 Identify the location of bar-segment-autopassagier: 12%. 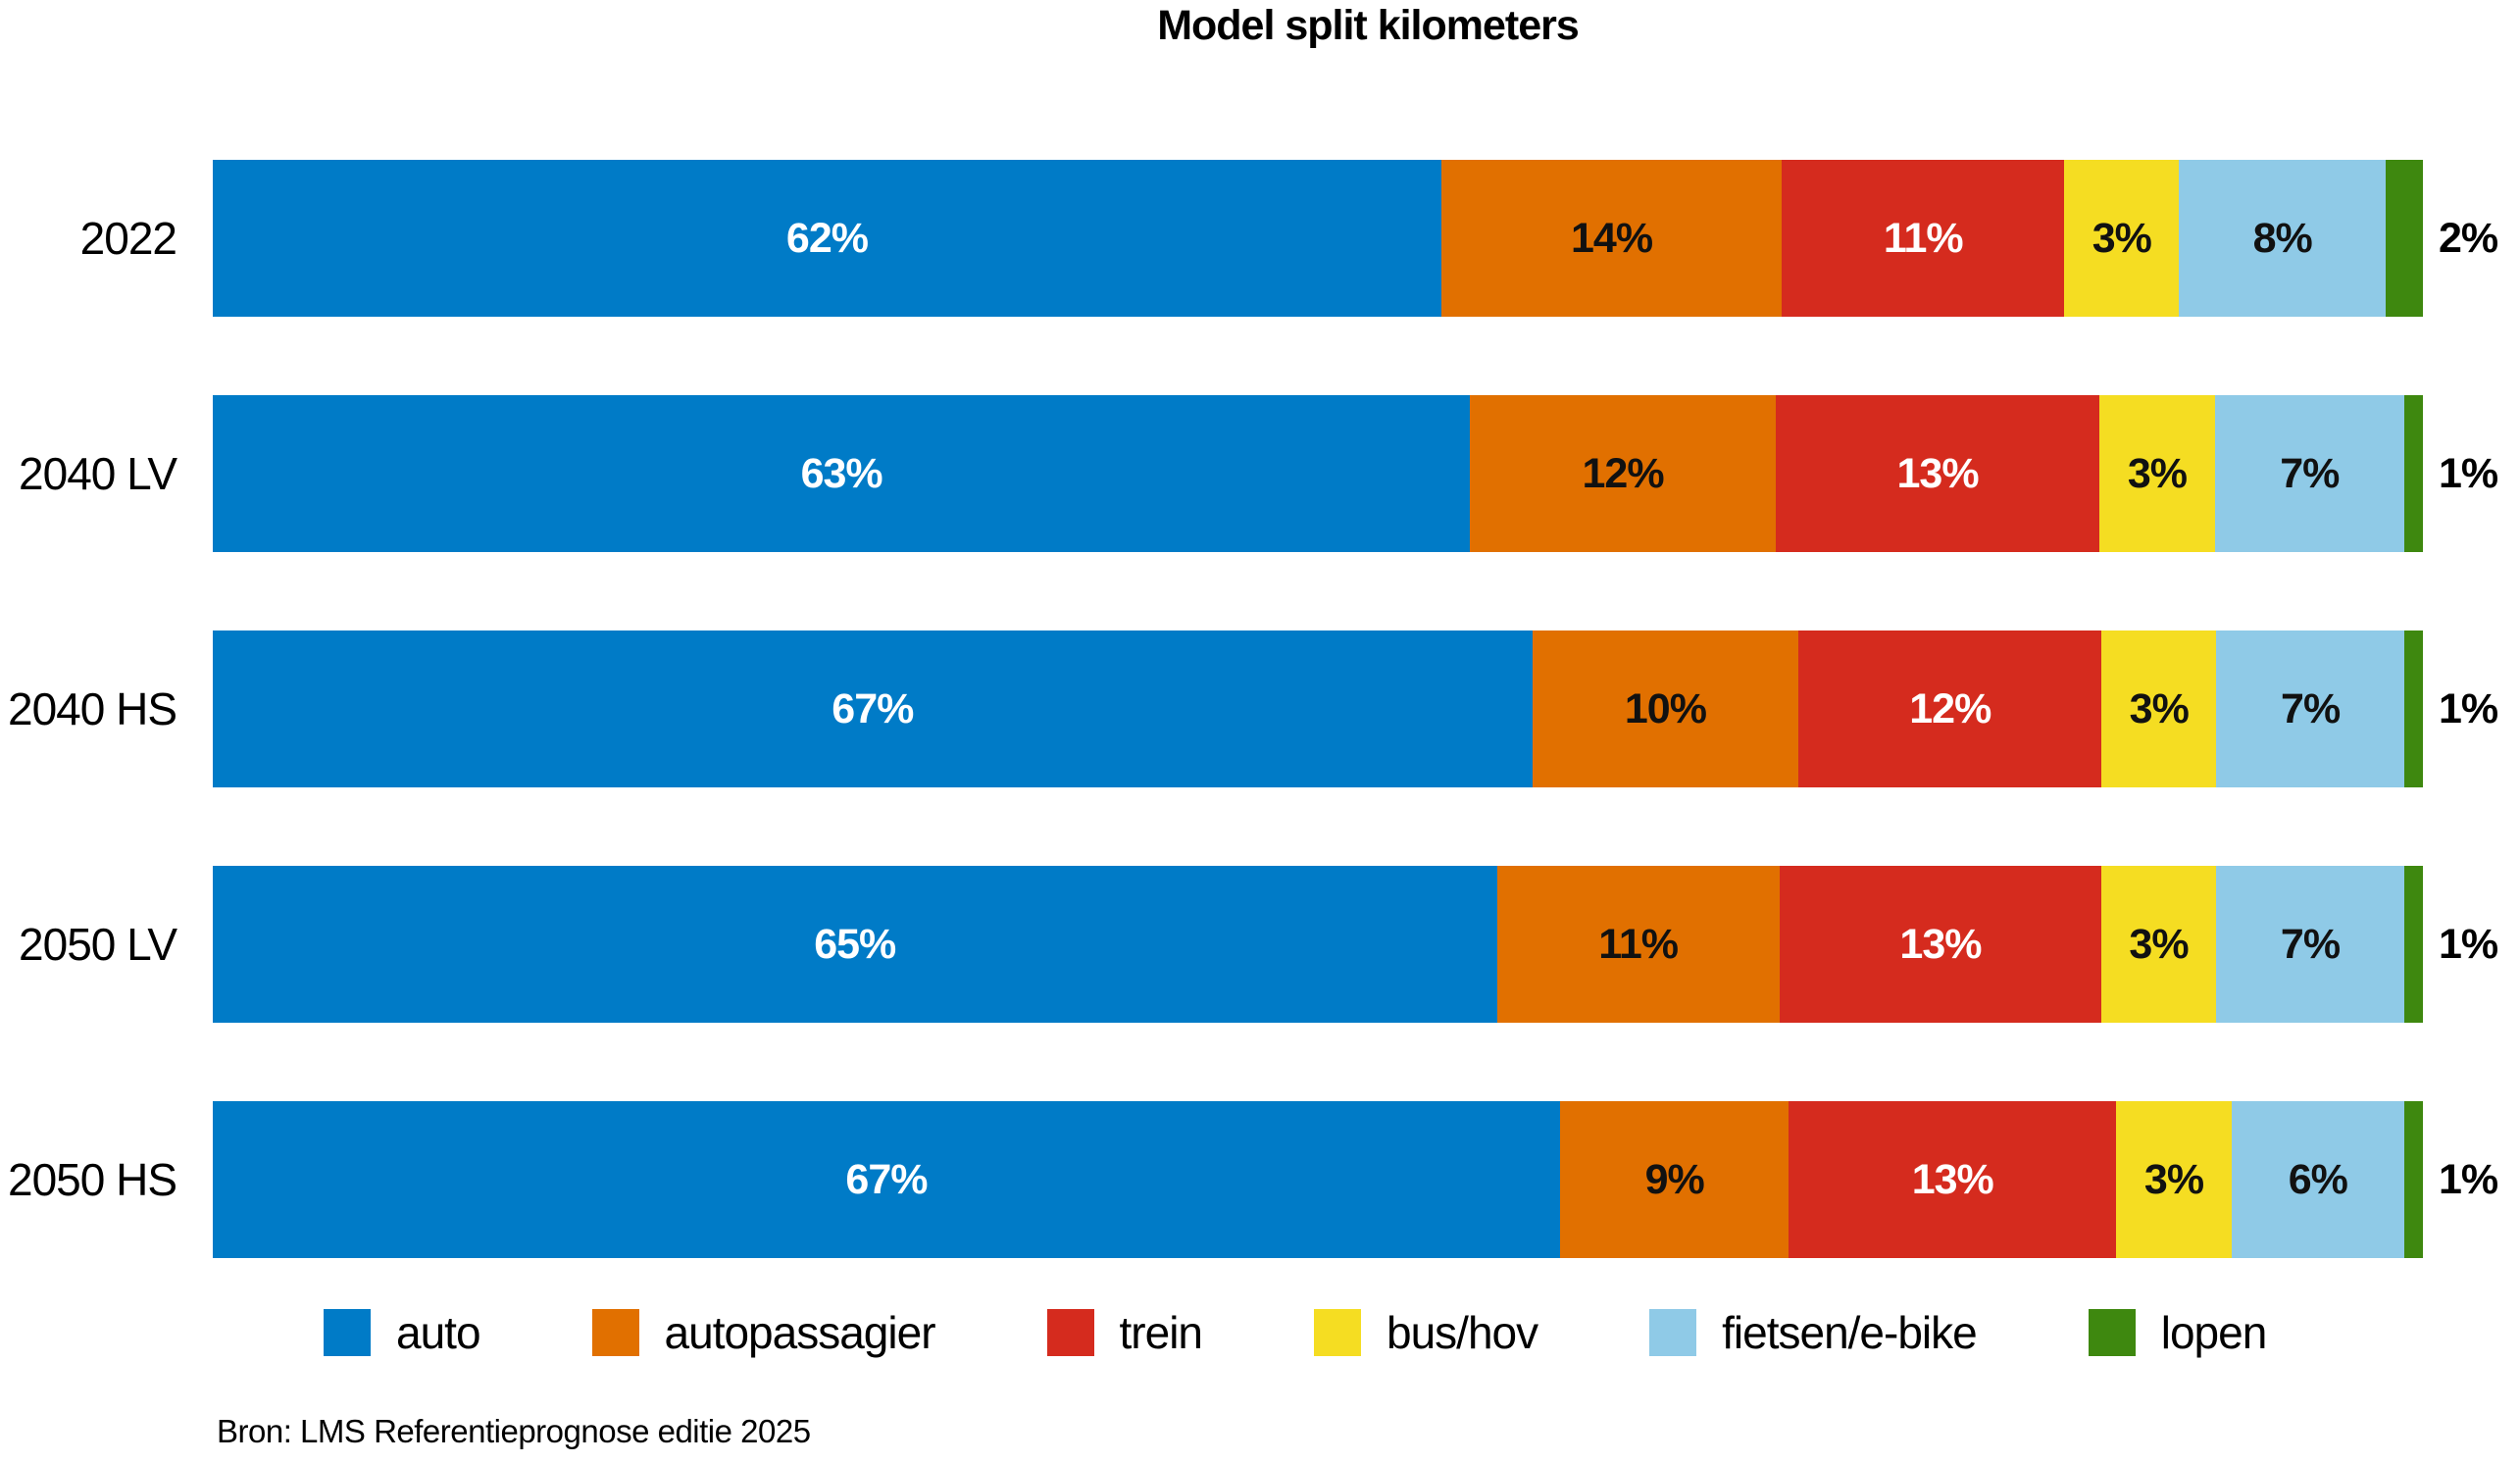
(1623, 474).